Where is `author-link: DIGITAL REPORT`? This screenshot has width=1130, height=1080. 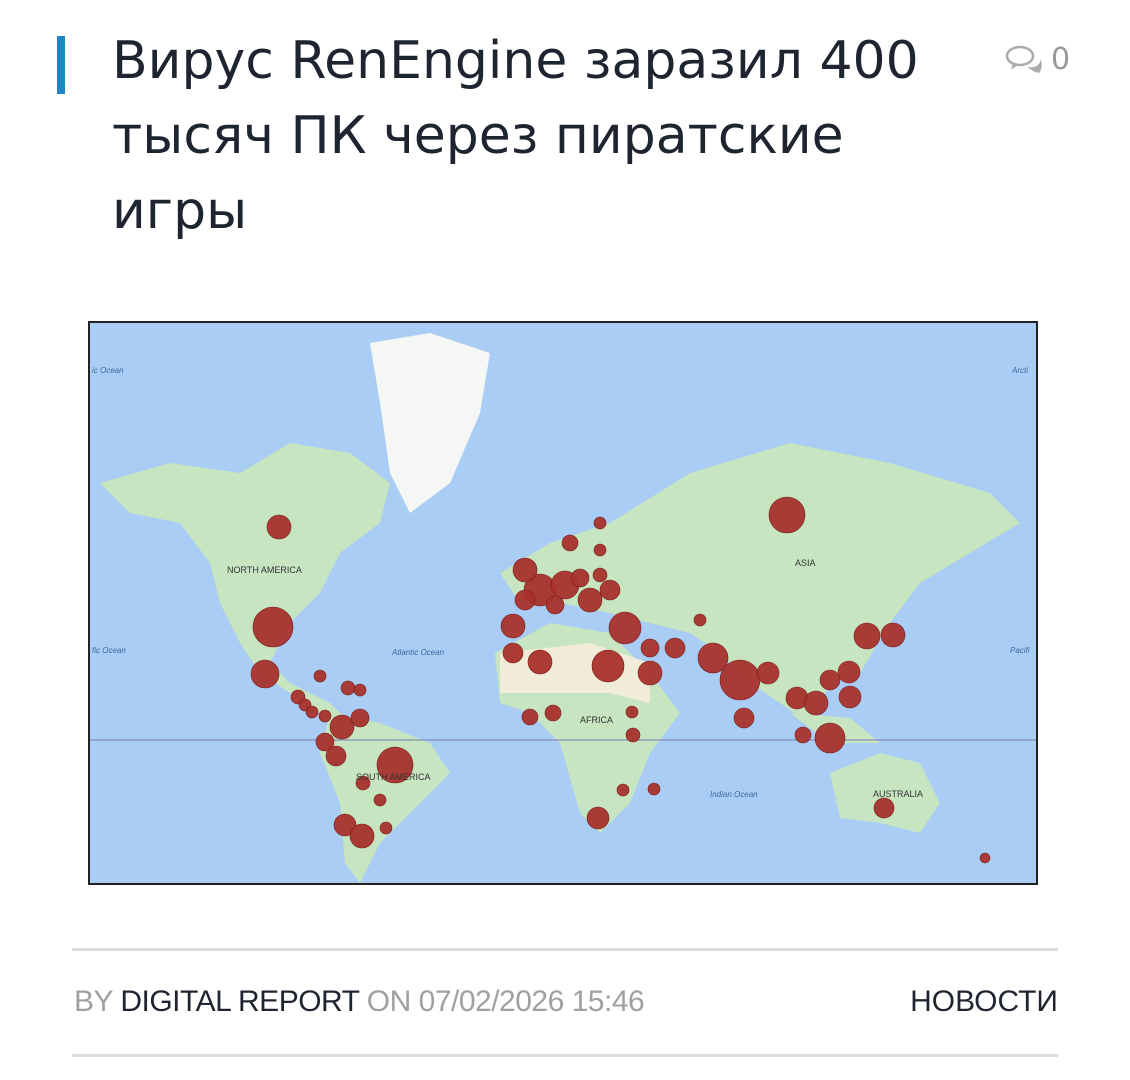
author-link: DIGITAL REPORT is located at coordinates (239, 1001).